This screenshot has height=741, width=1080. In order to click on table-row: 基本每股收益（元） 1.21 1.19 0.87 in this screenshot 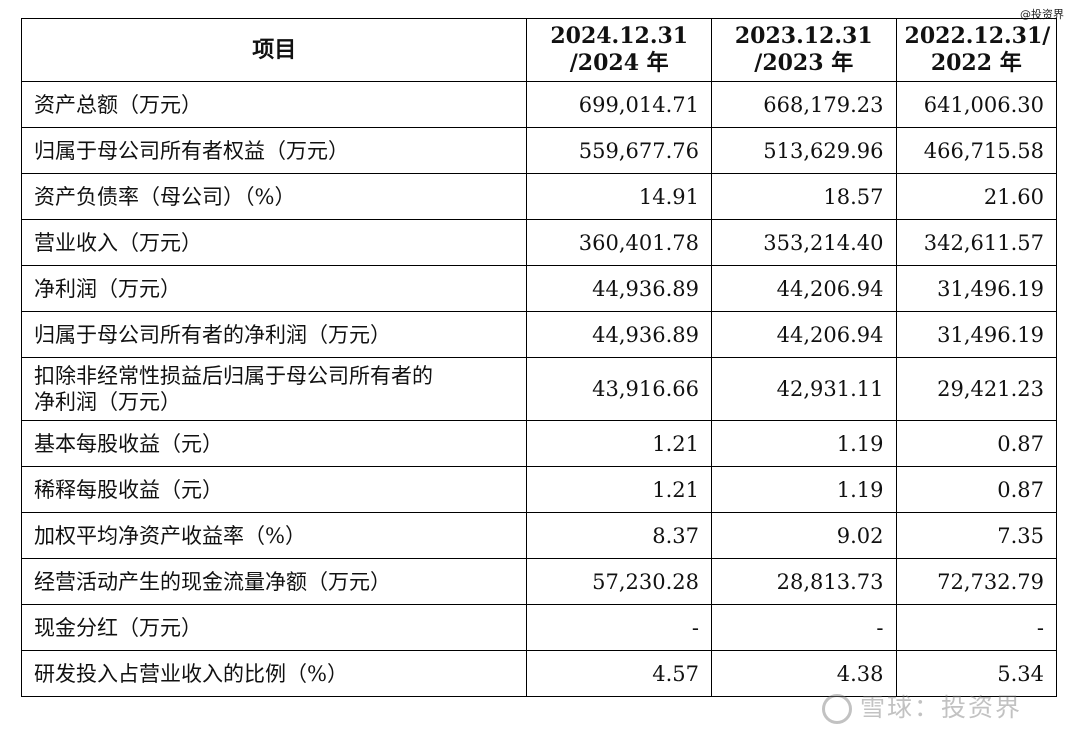, I will do `click(539, 443)`.